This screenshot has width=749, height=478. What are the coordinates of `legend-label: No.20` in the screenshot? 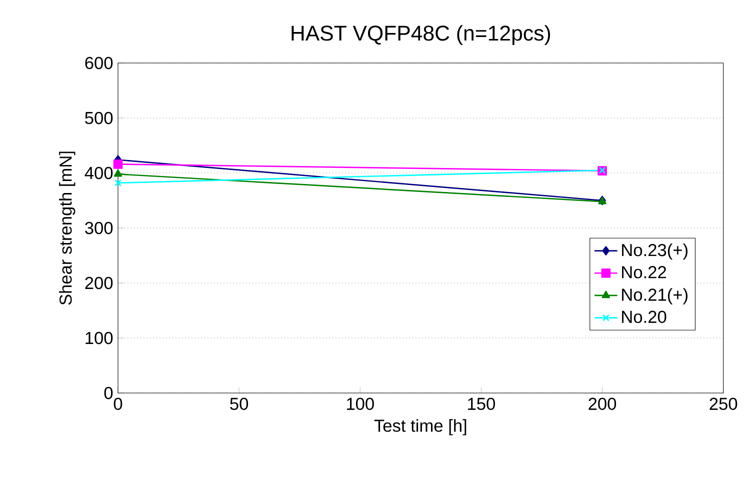 It's located at (644, 316).